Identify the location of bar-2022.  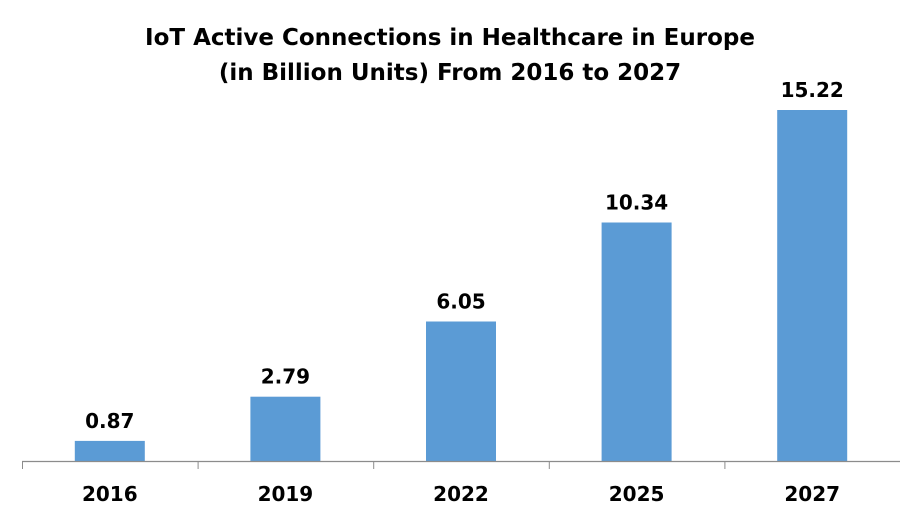
(461, 391).